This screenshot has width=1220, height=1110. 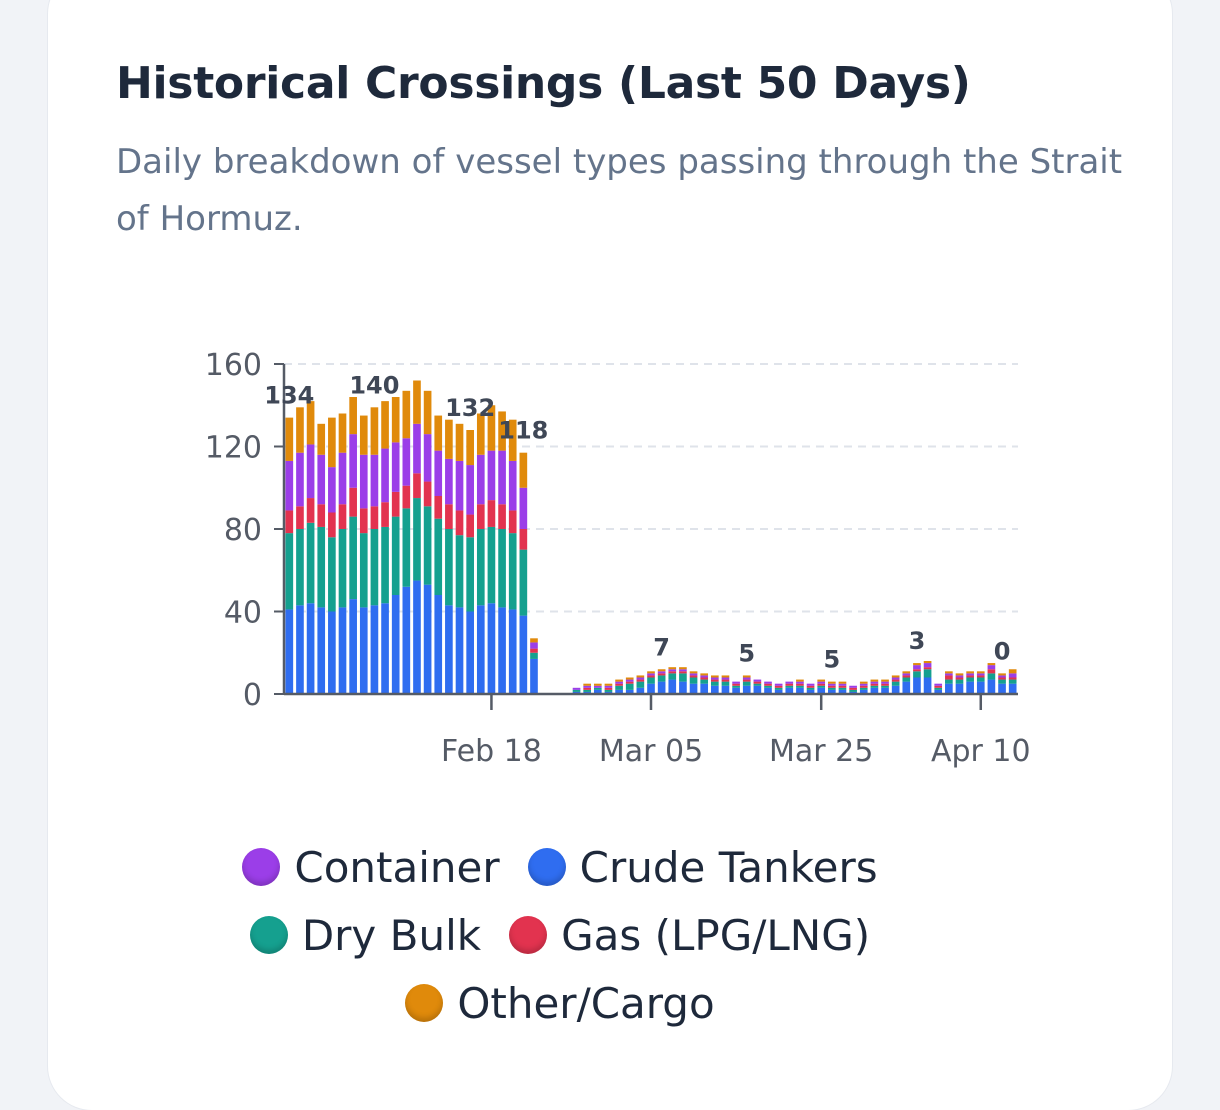 What do you see at coordinates (233, 365) in the screenshot?
I see `y-tick-label: 160` at bounding box center [233, 365].